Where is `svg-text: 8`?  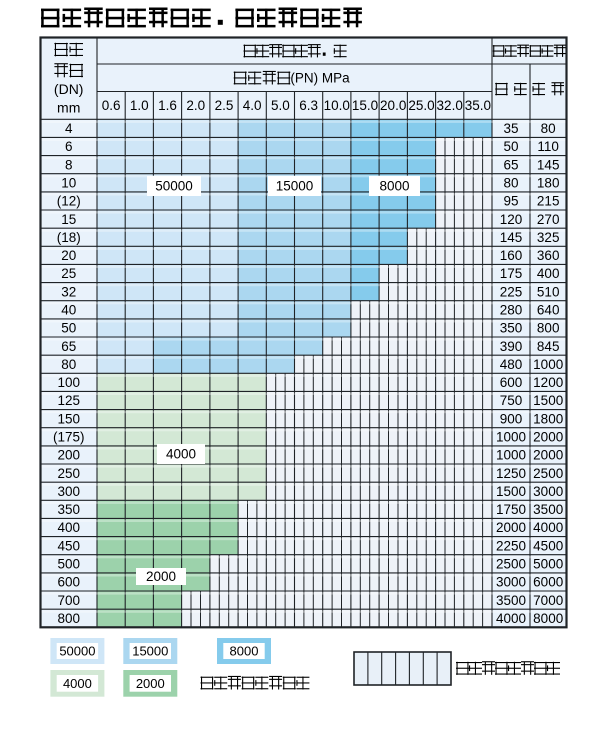
svg-text: 8 is located at coordinates (69, 164).